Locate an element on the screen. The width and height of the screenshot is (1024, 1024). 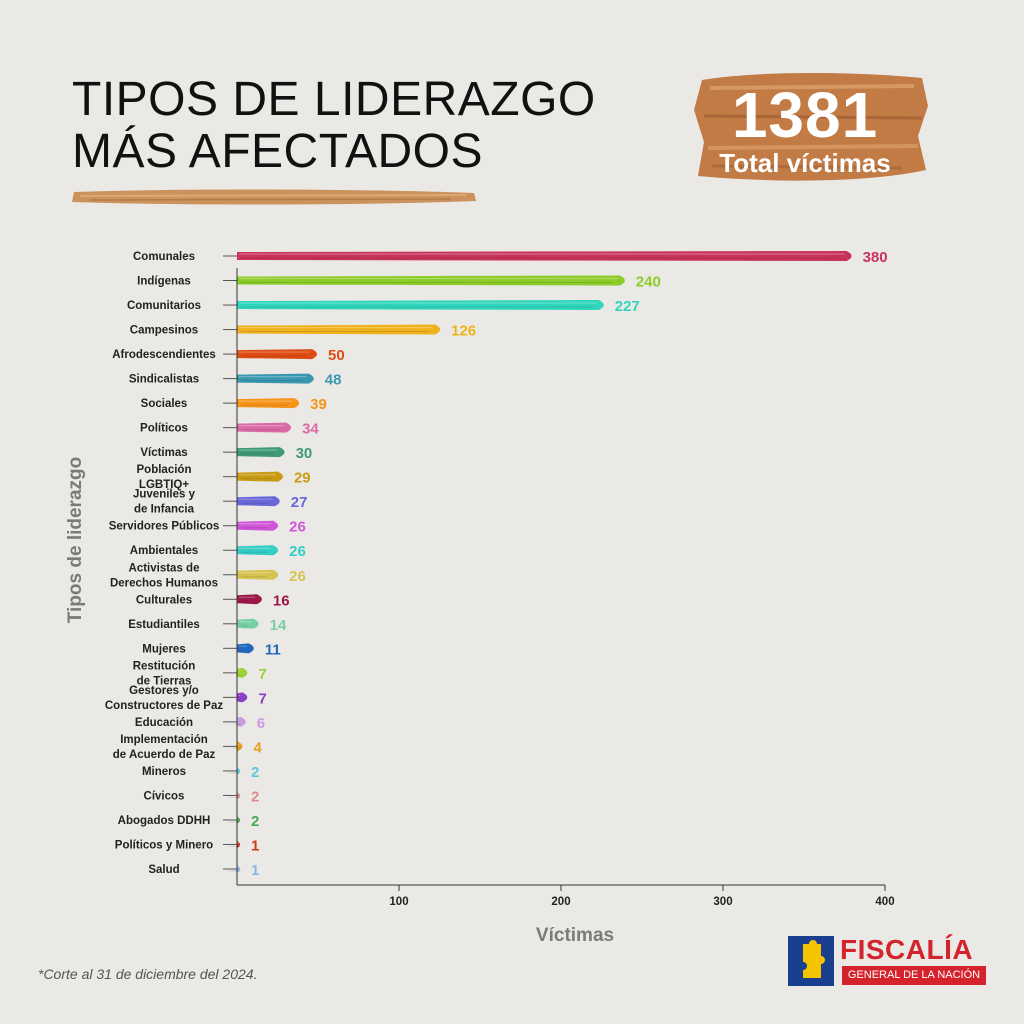
data-label: 14 is located at coordinates (278, 625).